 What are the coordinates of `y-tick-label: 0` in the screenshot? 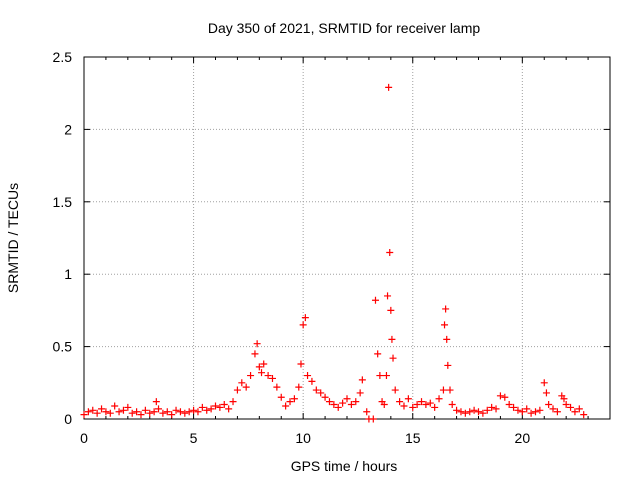 It's located at (68, 419).